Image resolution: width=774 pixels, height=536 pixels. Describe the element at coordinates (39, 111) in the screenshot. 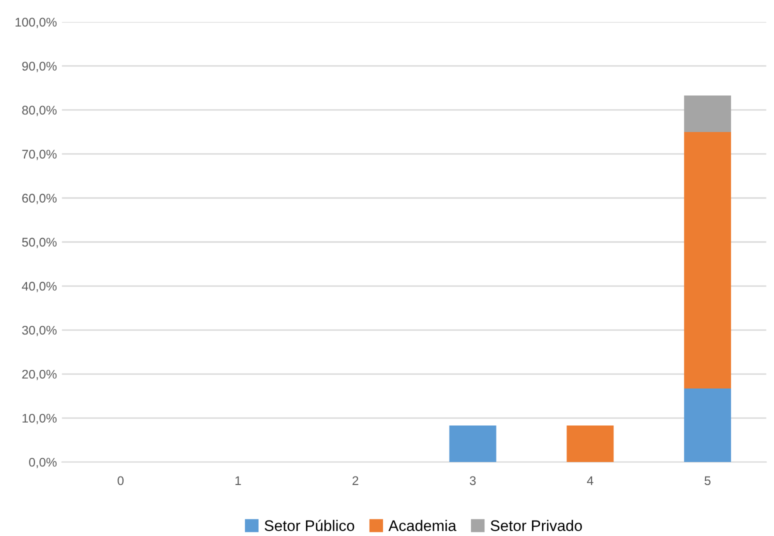

I see `y-tick-label: 80,0%` at that location.